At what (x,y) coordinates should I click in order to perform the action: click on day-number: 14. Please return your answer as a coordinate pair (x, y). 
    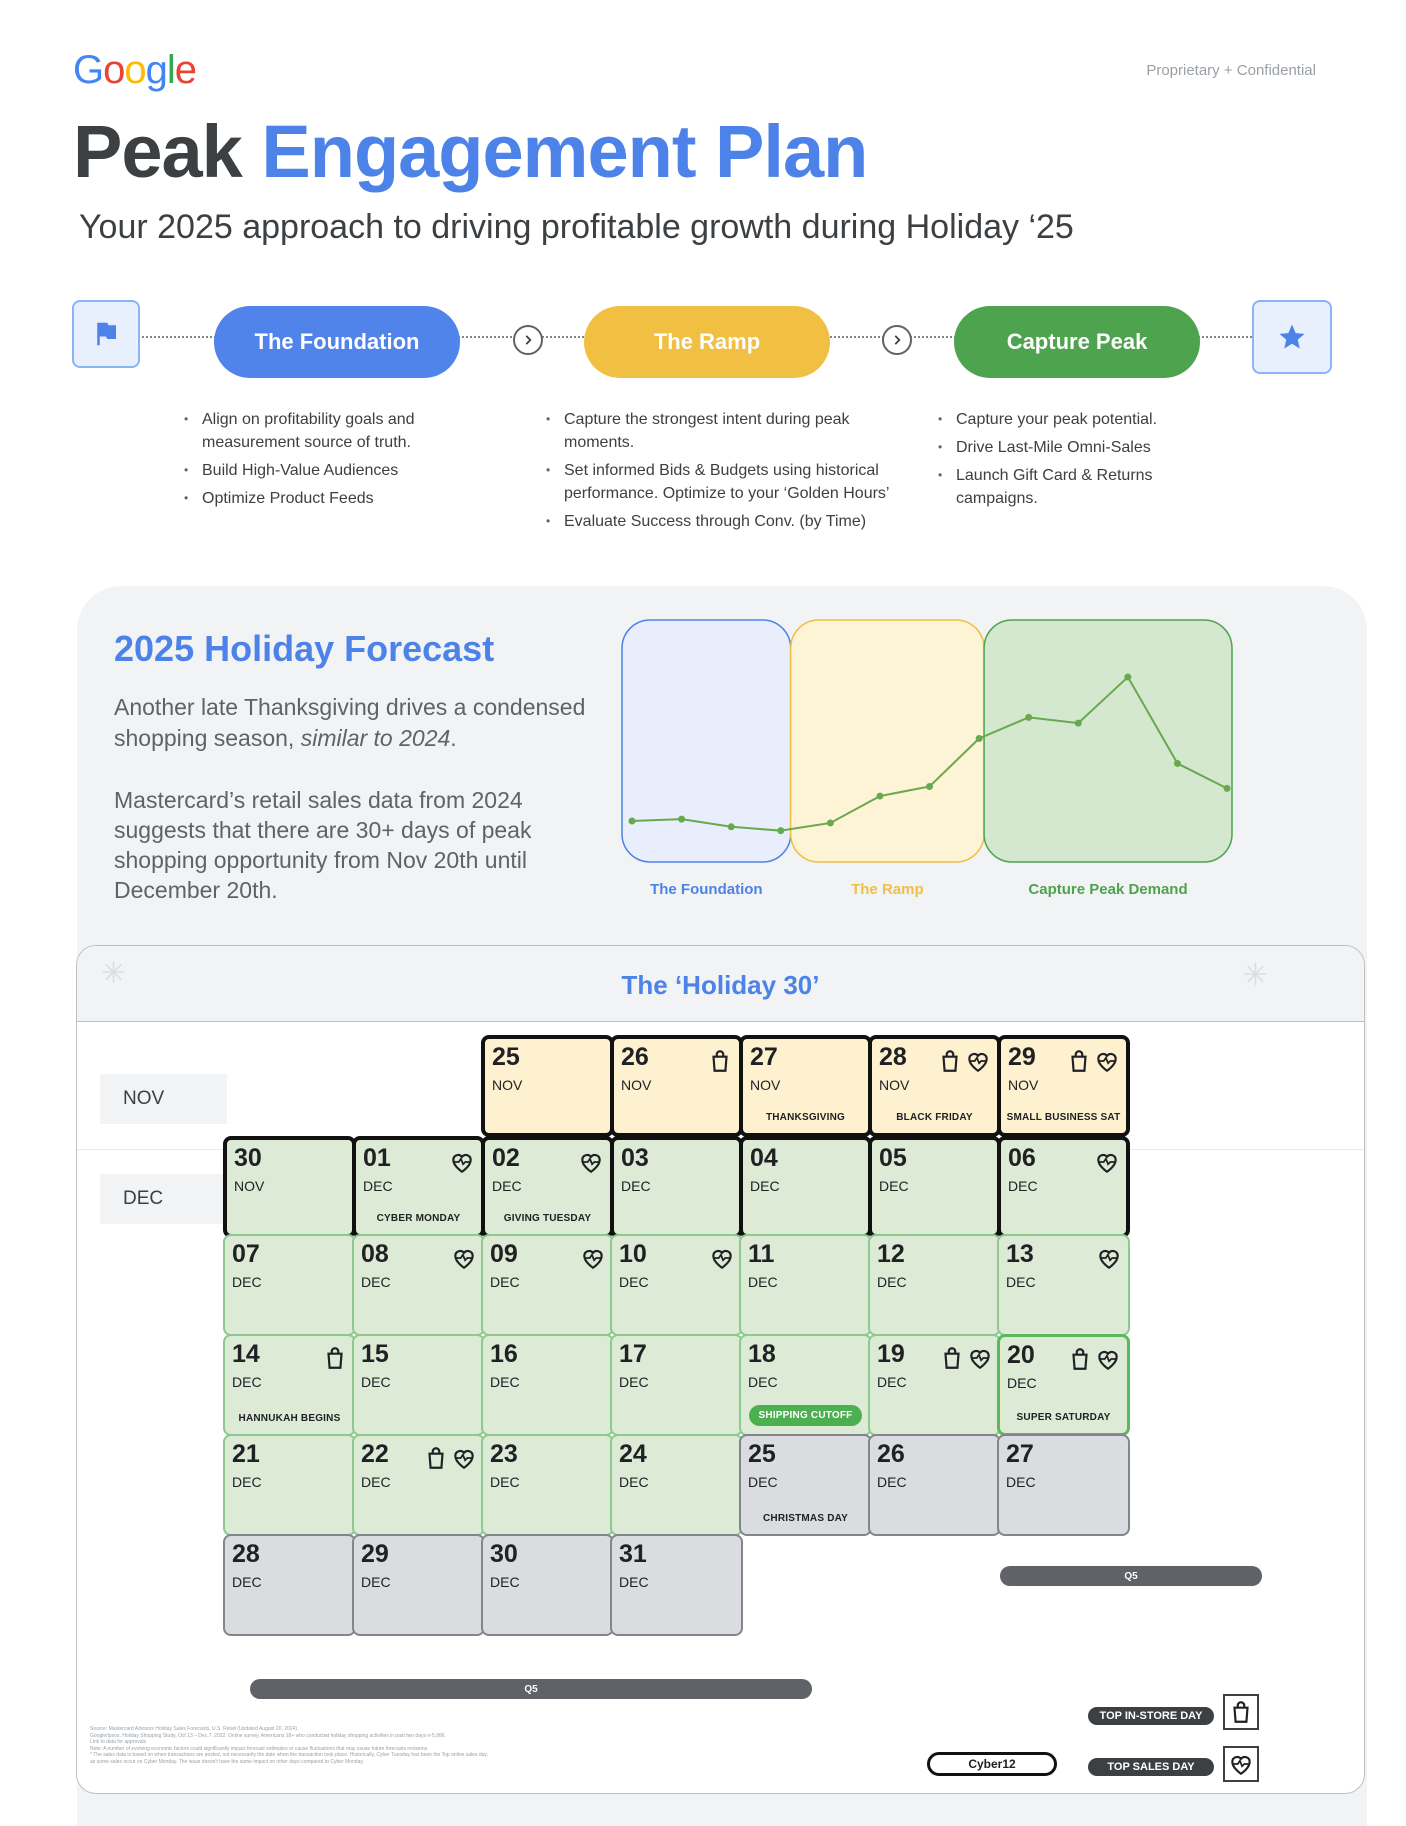
    Looking at the image, I should click on (246, 1354).